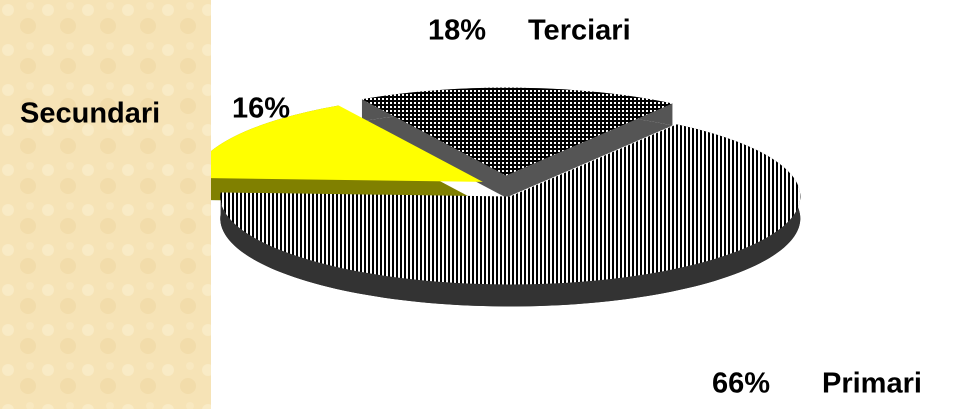 The height and width of the screenshot is (409, 962). What do you see at coordinates (261, 109) in the screenshot?
I see `value-label: 16%` at bounding box center [261, 109].